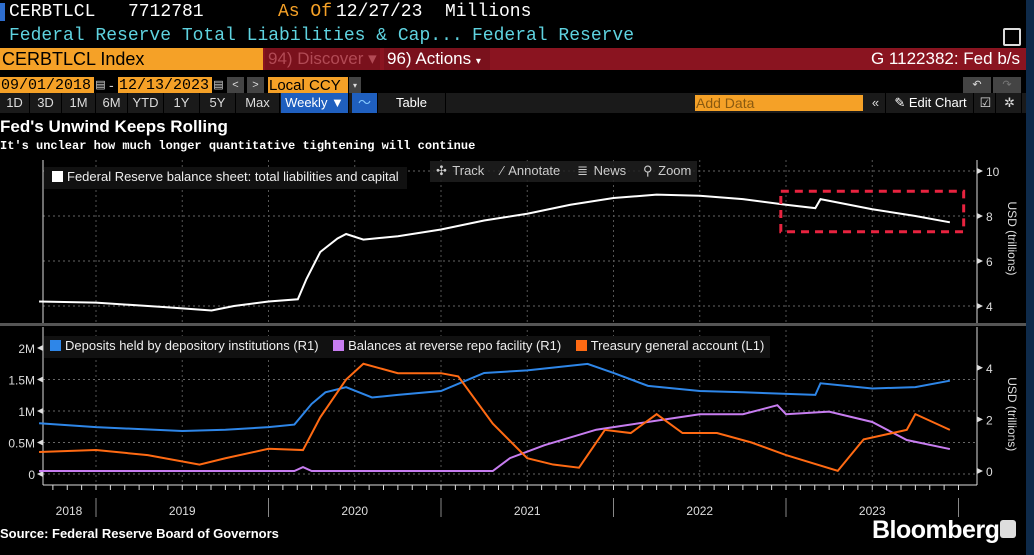  Describe the element at coordinates (1008, 529) in the screenshot. I see `bloomberg-chart-icon` at that location.